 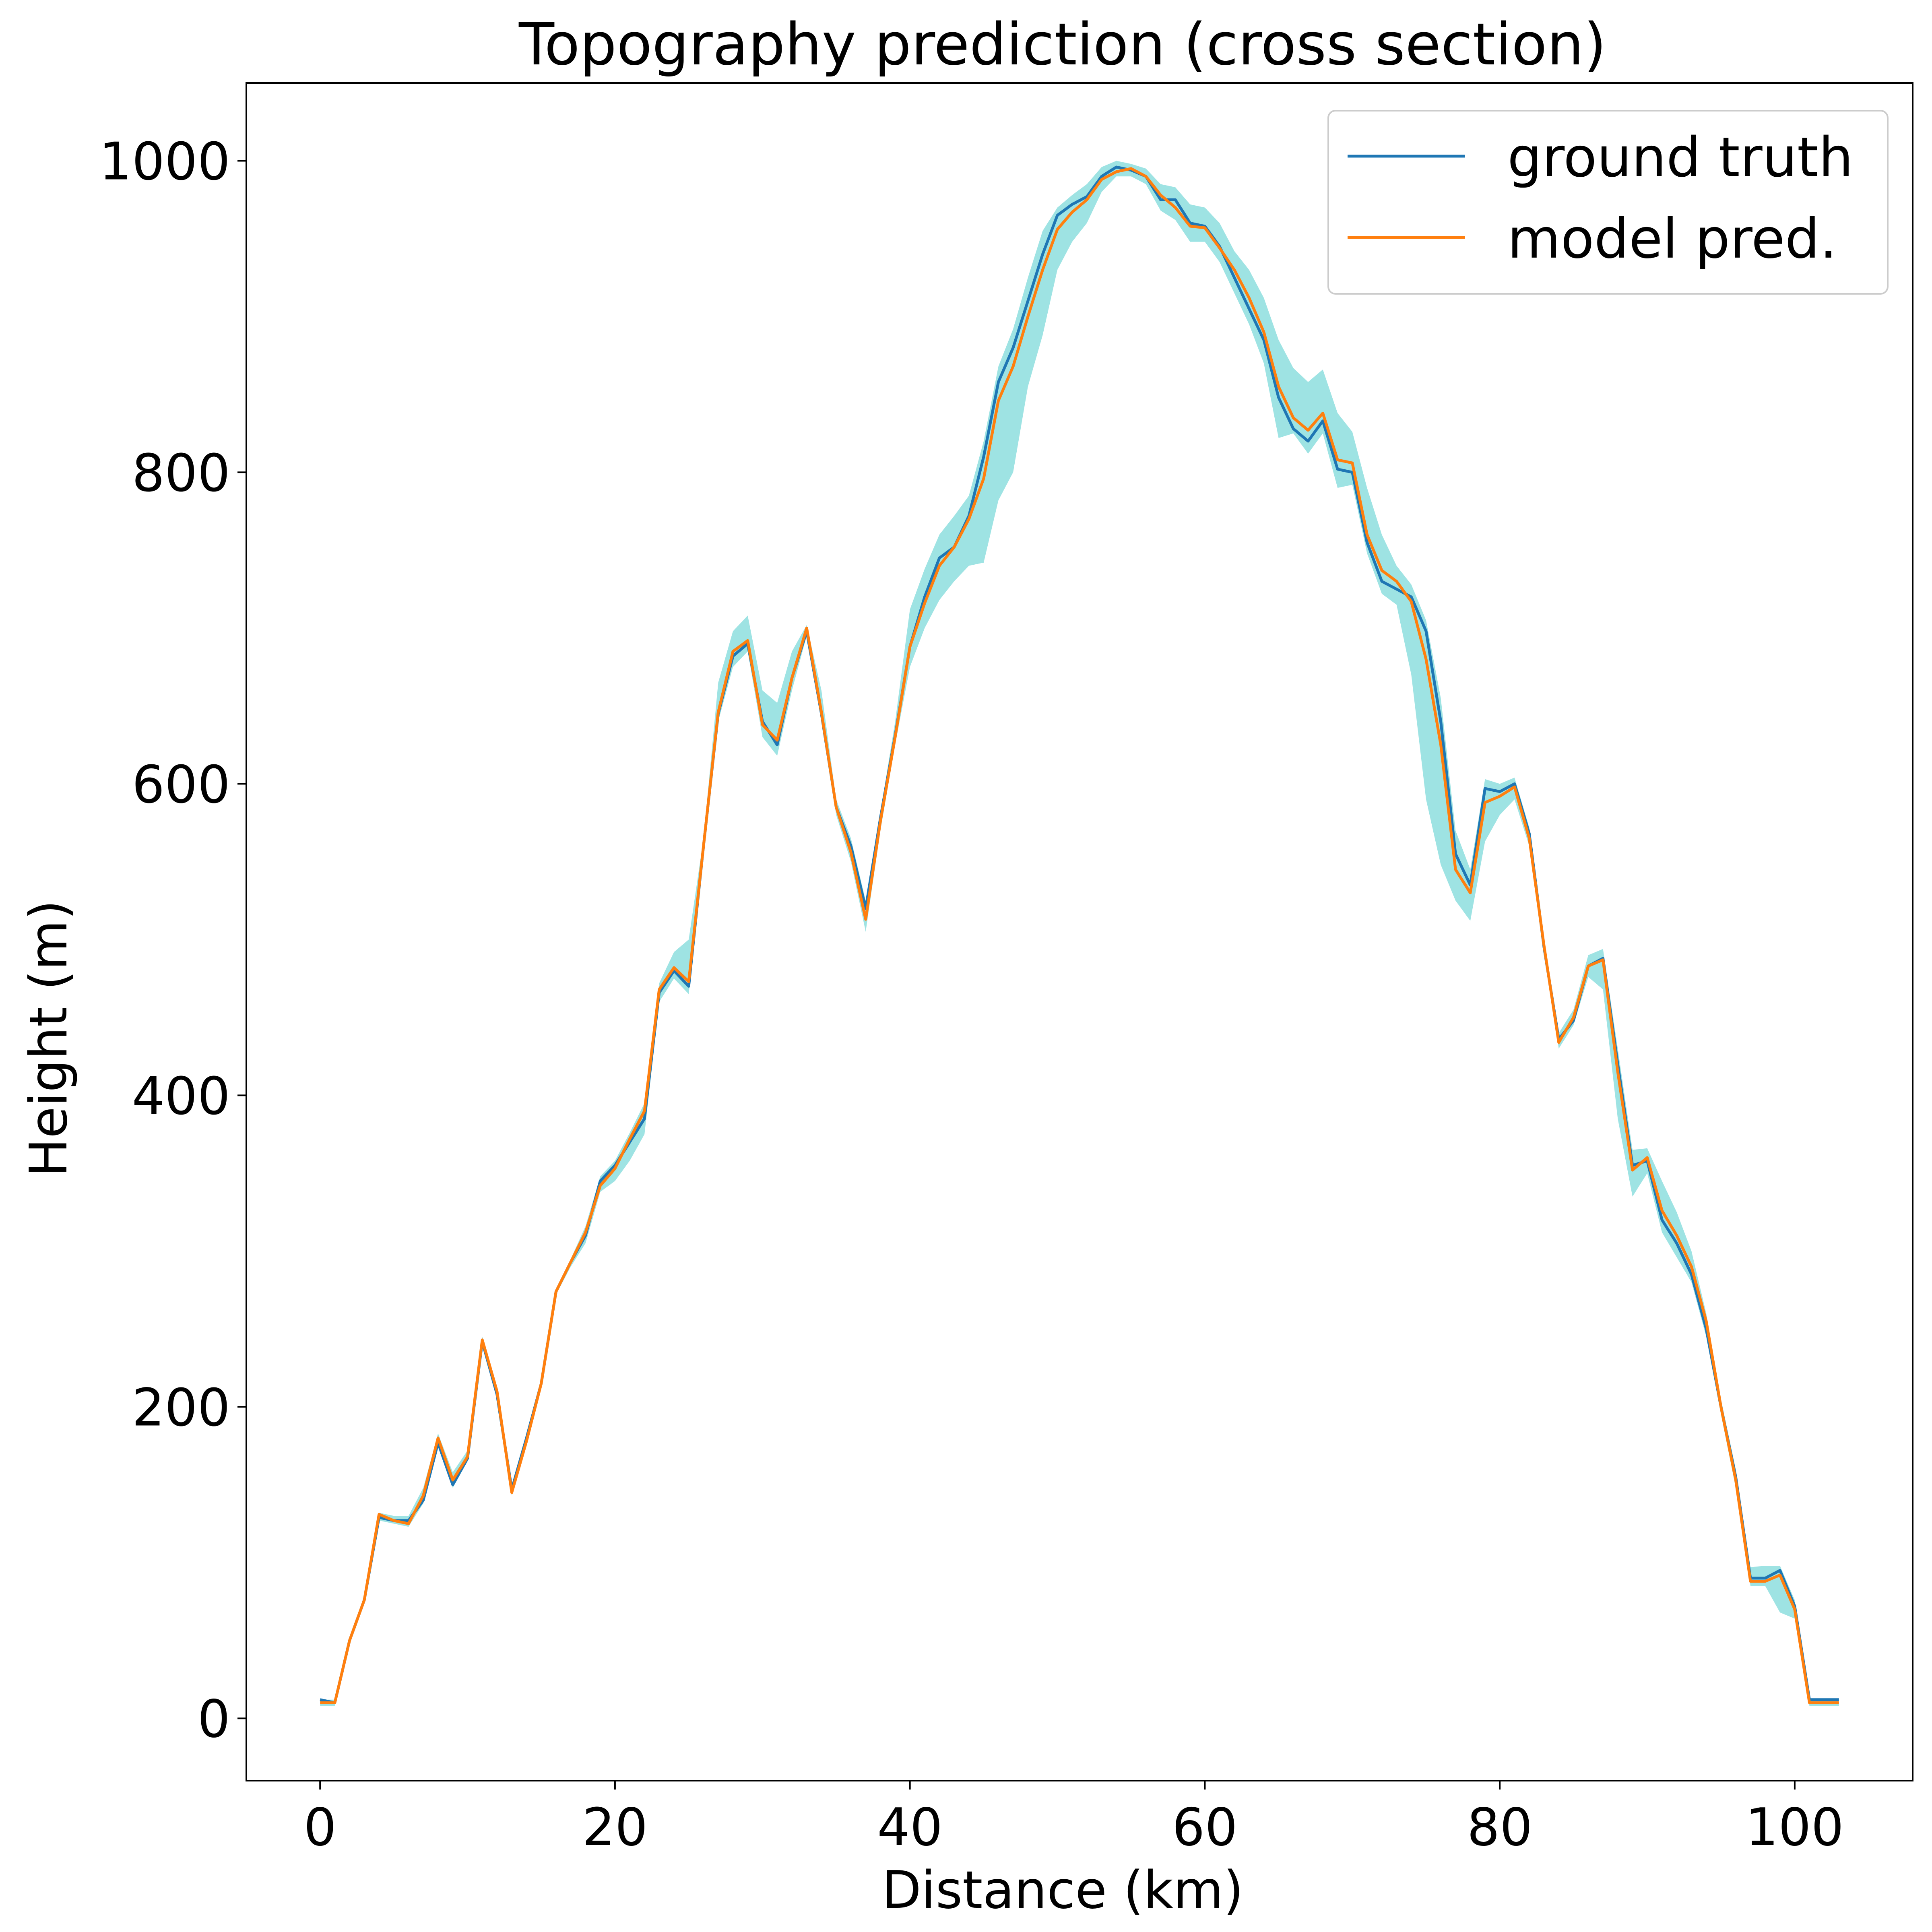 What do you see at coordinates (181, 473) in the screenshot?
I see `y-tick-label: 800` at bounding box center [181, 473].